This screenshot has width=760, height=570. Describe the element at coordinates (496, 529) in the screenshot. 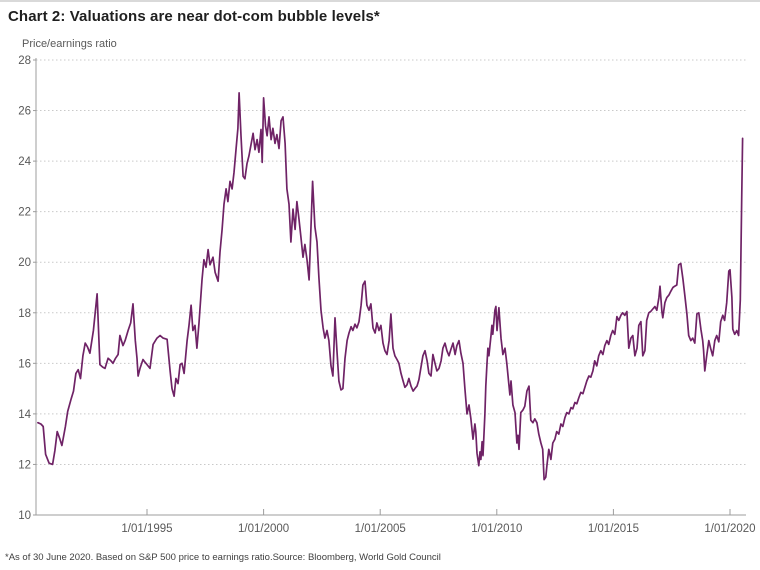

I see `x-tick-label: 1/01/2010` at that location.